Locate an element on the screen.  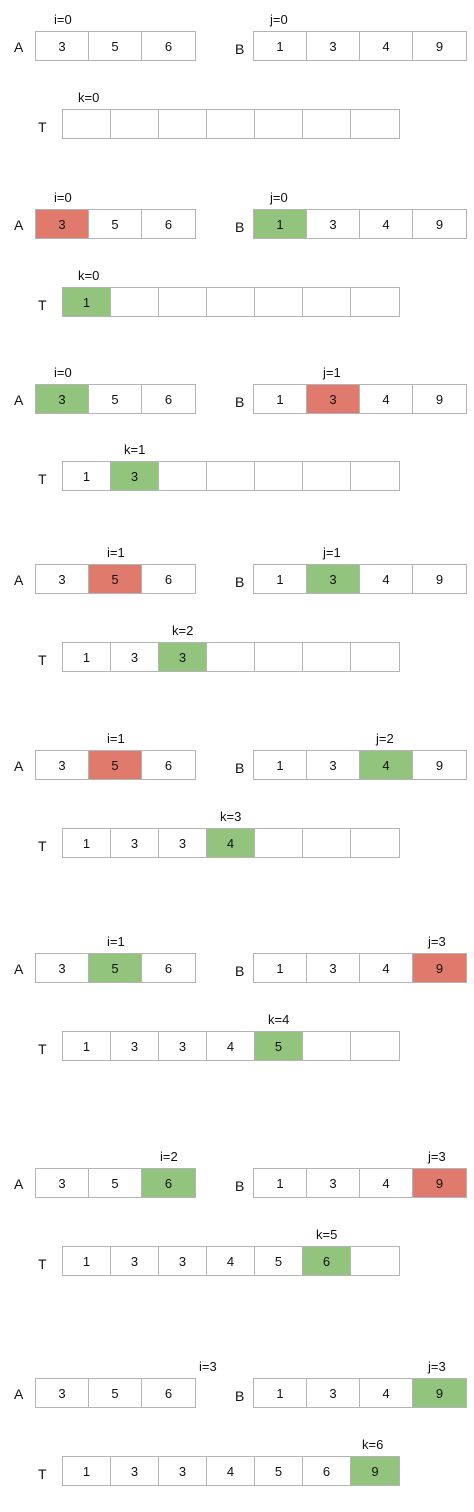
array-t-cell: 6 is located at coordinates (327, 1261).